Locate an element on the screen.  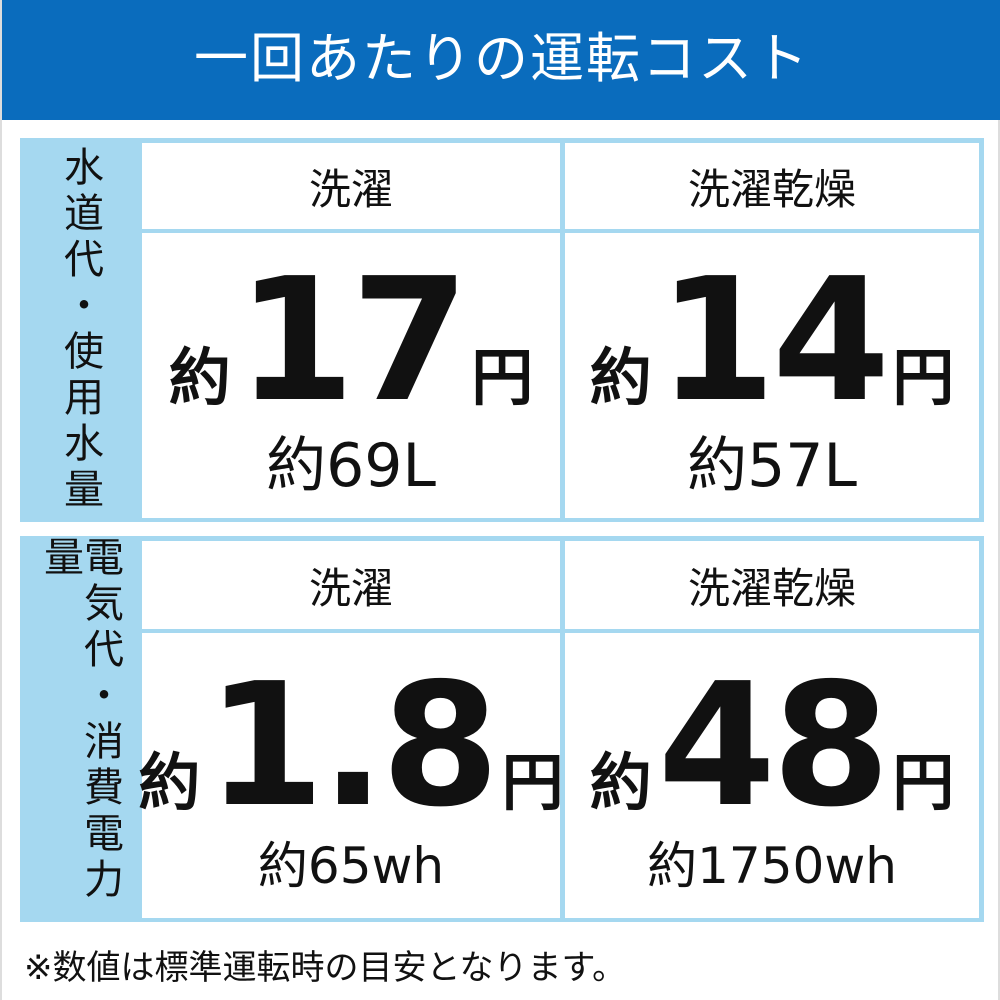
section-label: 水道代・使用水量 is located at coordinates (80, 330).